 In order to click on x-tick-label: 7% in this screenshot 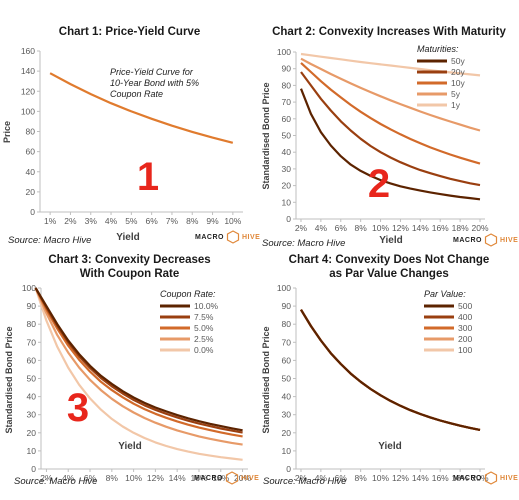, I will do `click(172, 221)`.